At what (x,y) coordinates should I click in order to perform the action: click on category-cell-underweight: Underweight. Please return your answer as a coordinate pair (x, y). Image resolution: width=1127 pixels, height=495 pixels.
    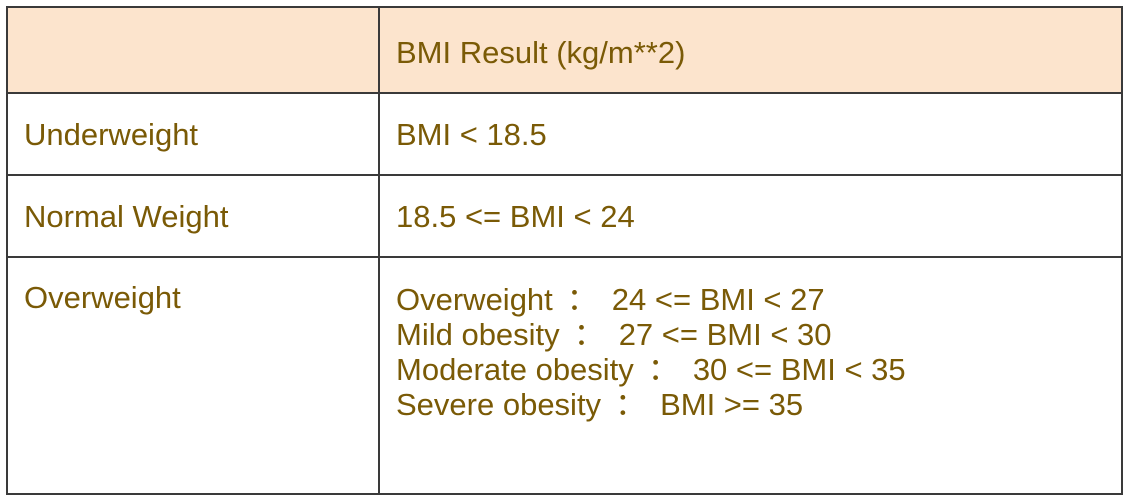
    Looking at the image, I should click on (193, 134).